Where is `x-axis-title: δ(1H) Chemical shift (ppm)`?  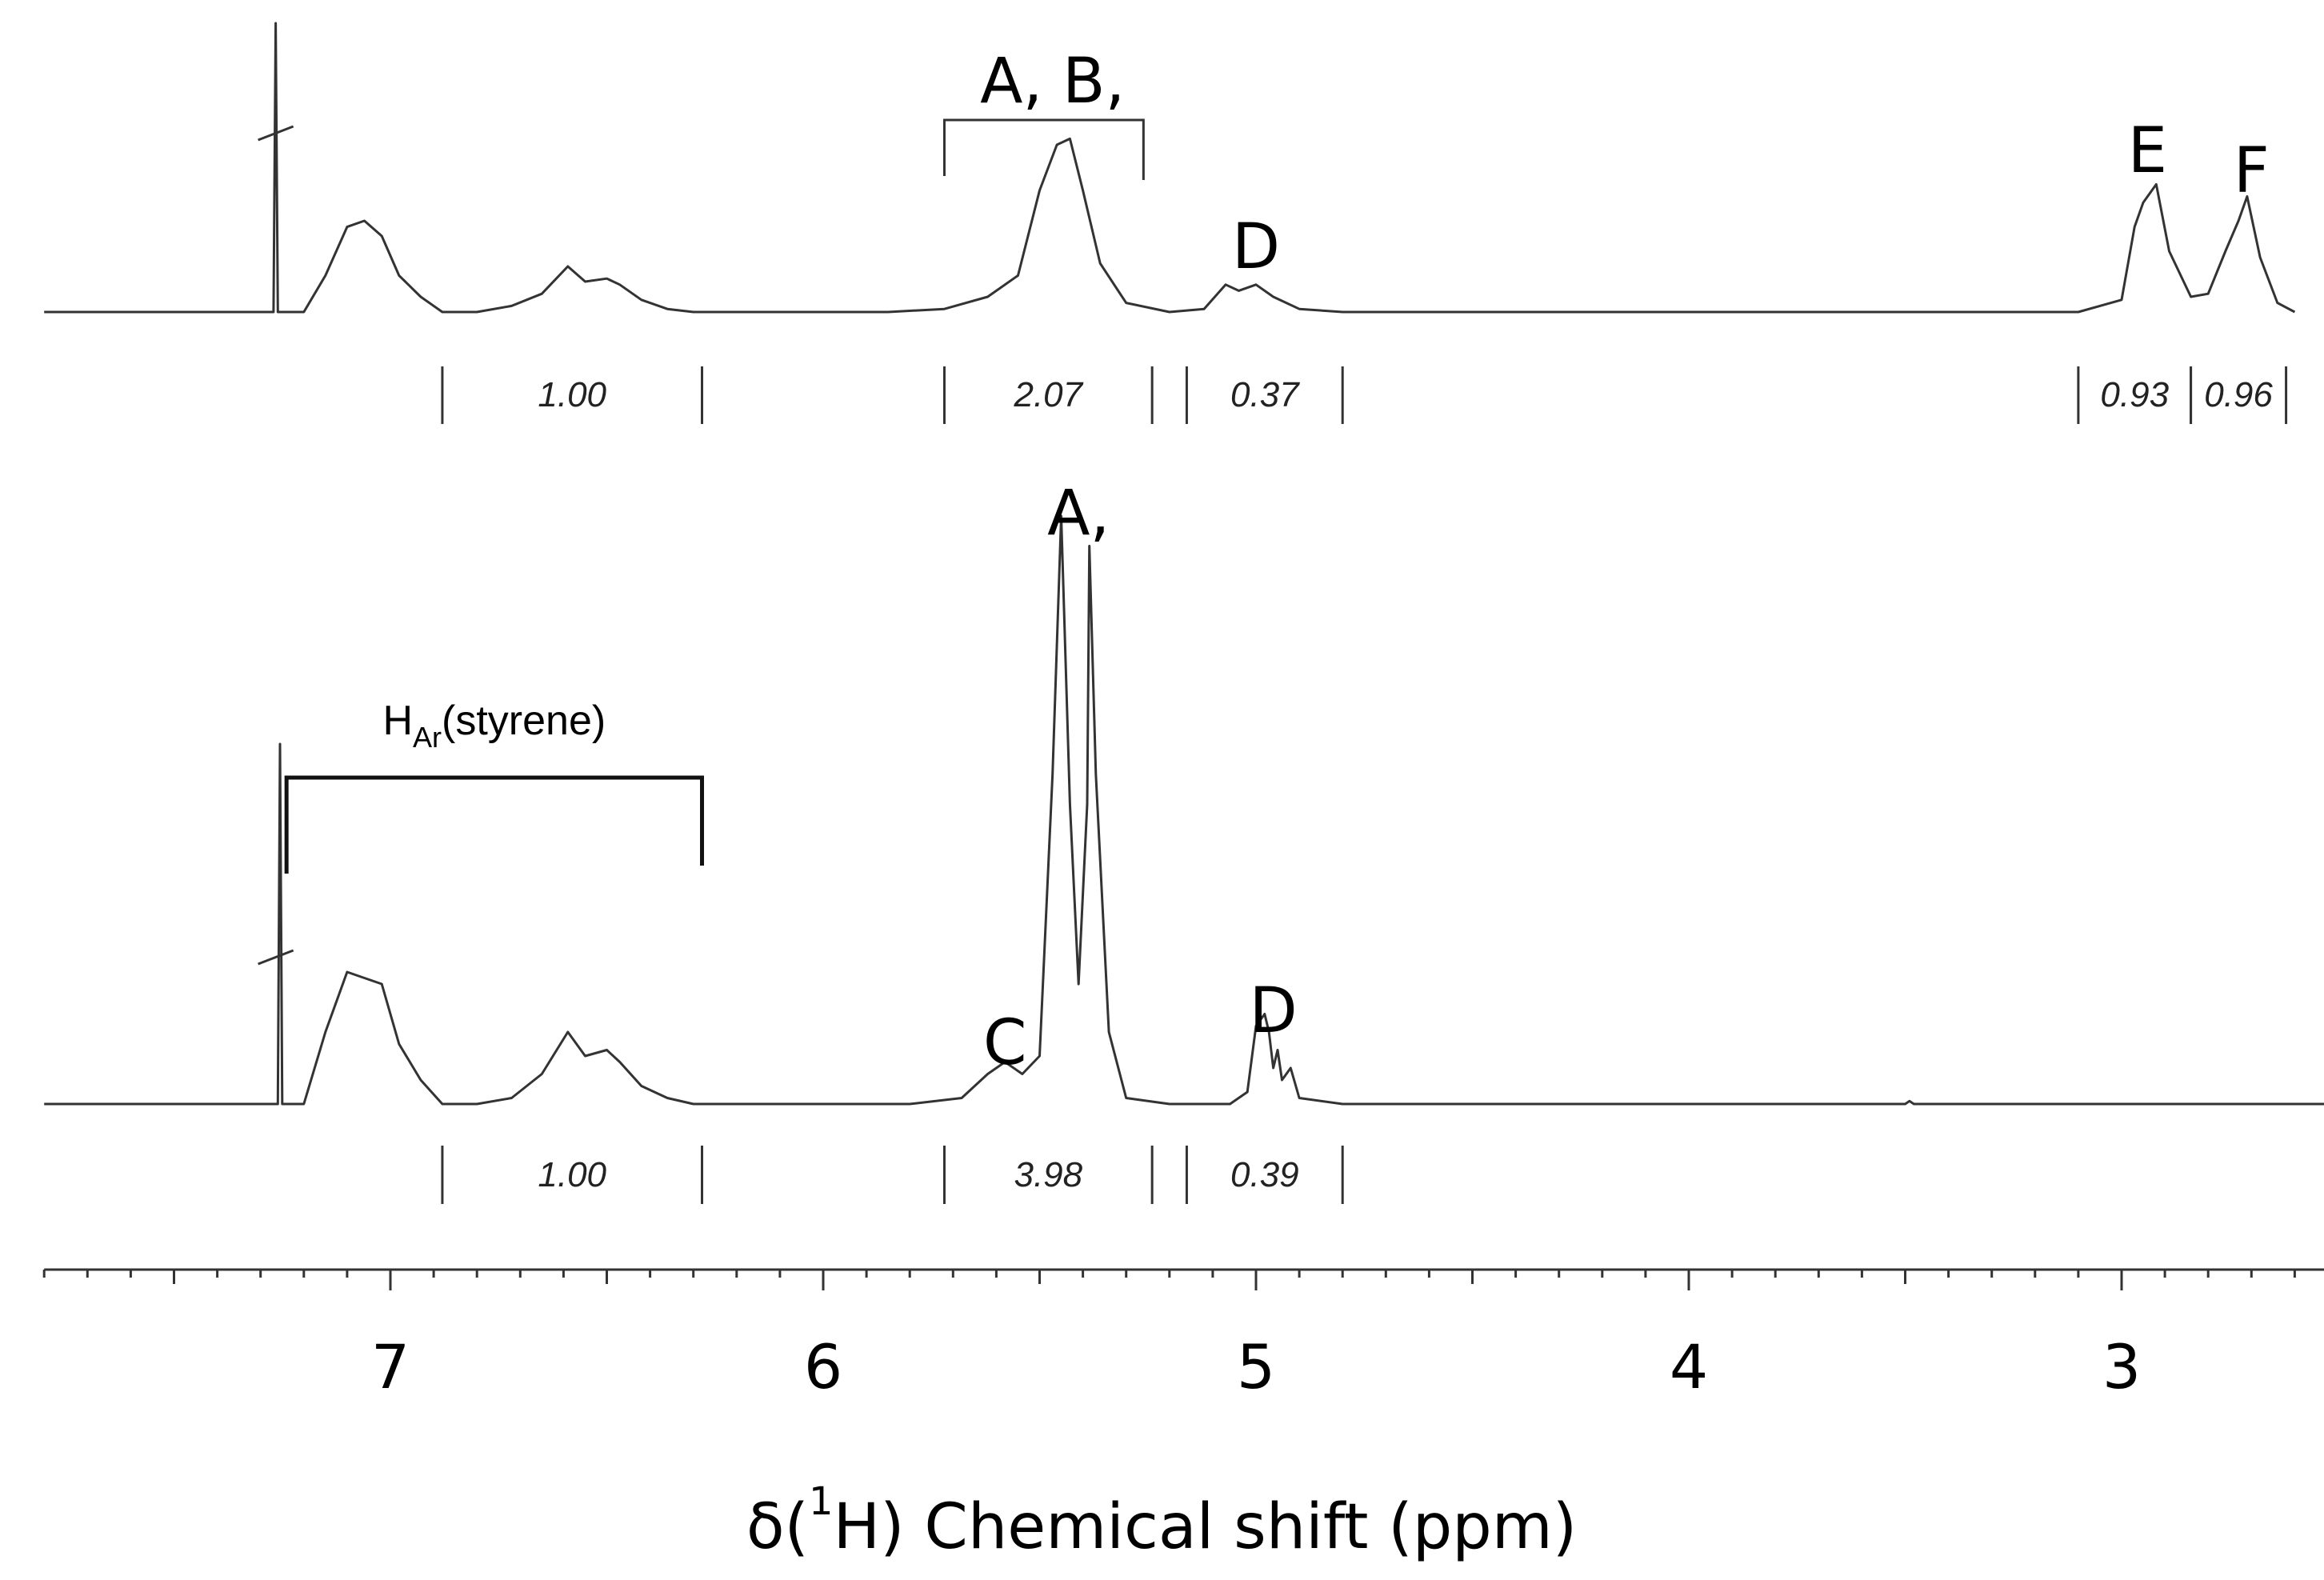
x-axis-title: δ(1H) Chemical shift (ppm) is located at coordinates (1161, 1521).